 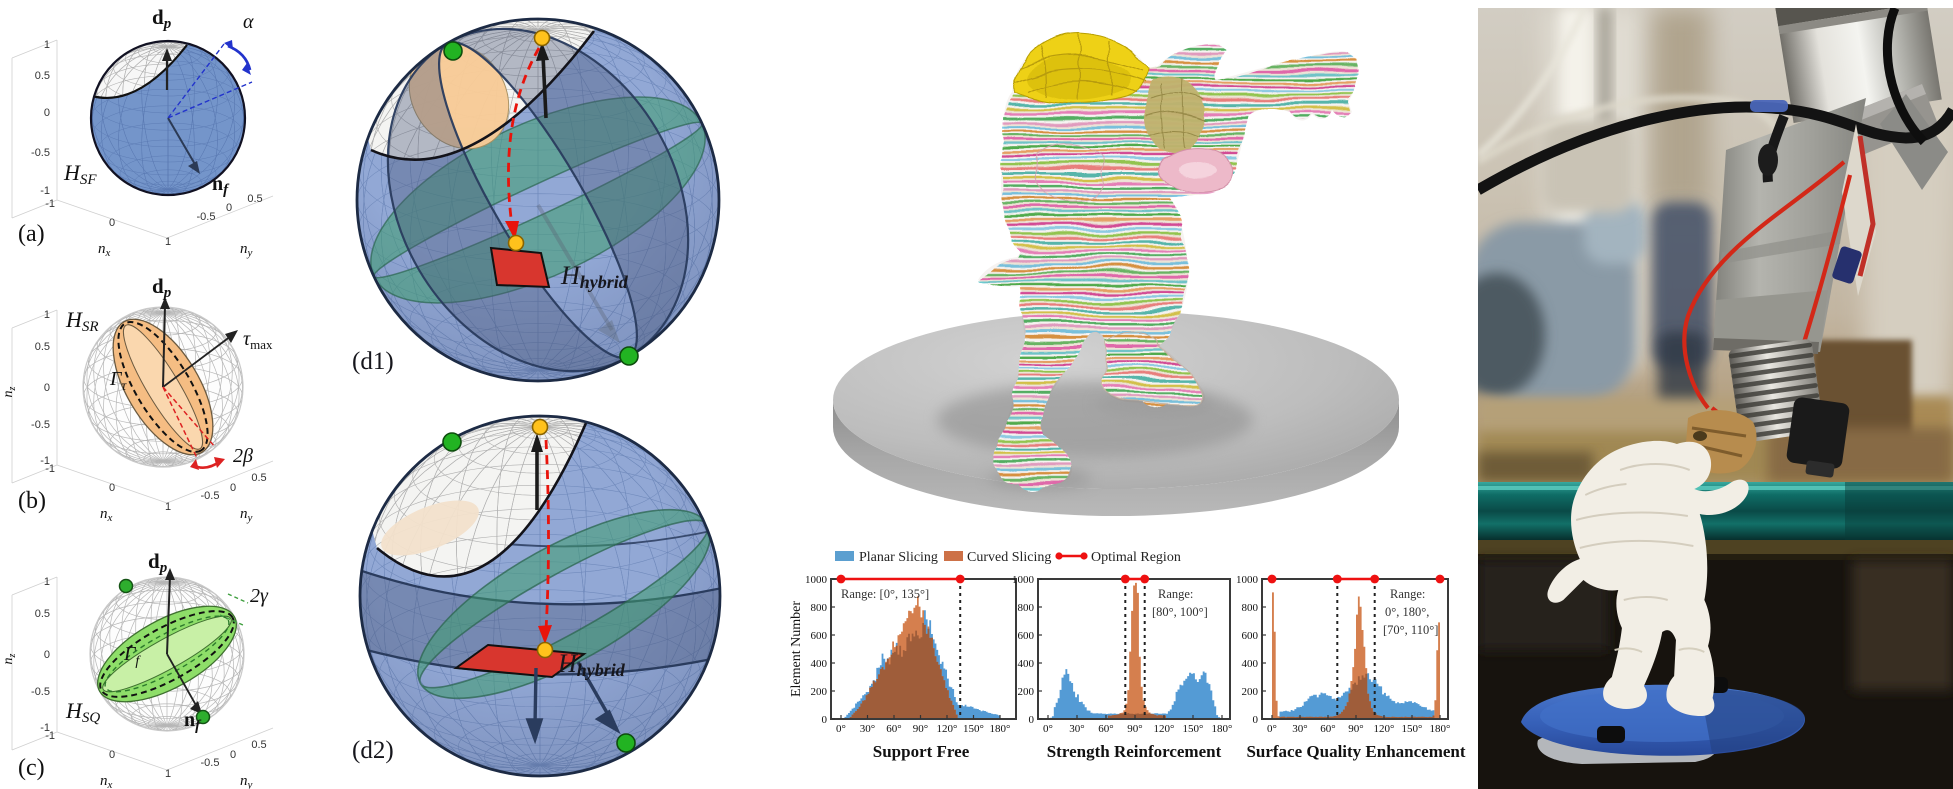 I want to click on svg-text: (d2), so click(x=373, y=750).